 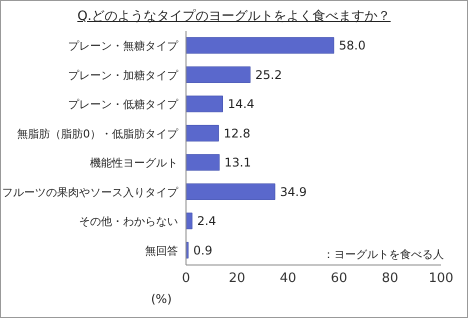 I want to click on data-label: 25.2, so click(x=268, y=75).